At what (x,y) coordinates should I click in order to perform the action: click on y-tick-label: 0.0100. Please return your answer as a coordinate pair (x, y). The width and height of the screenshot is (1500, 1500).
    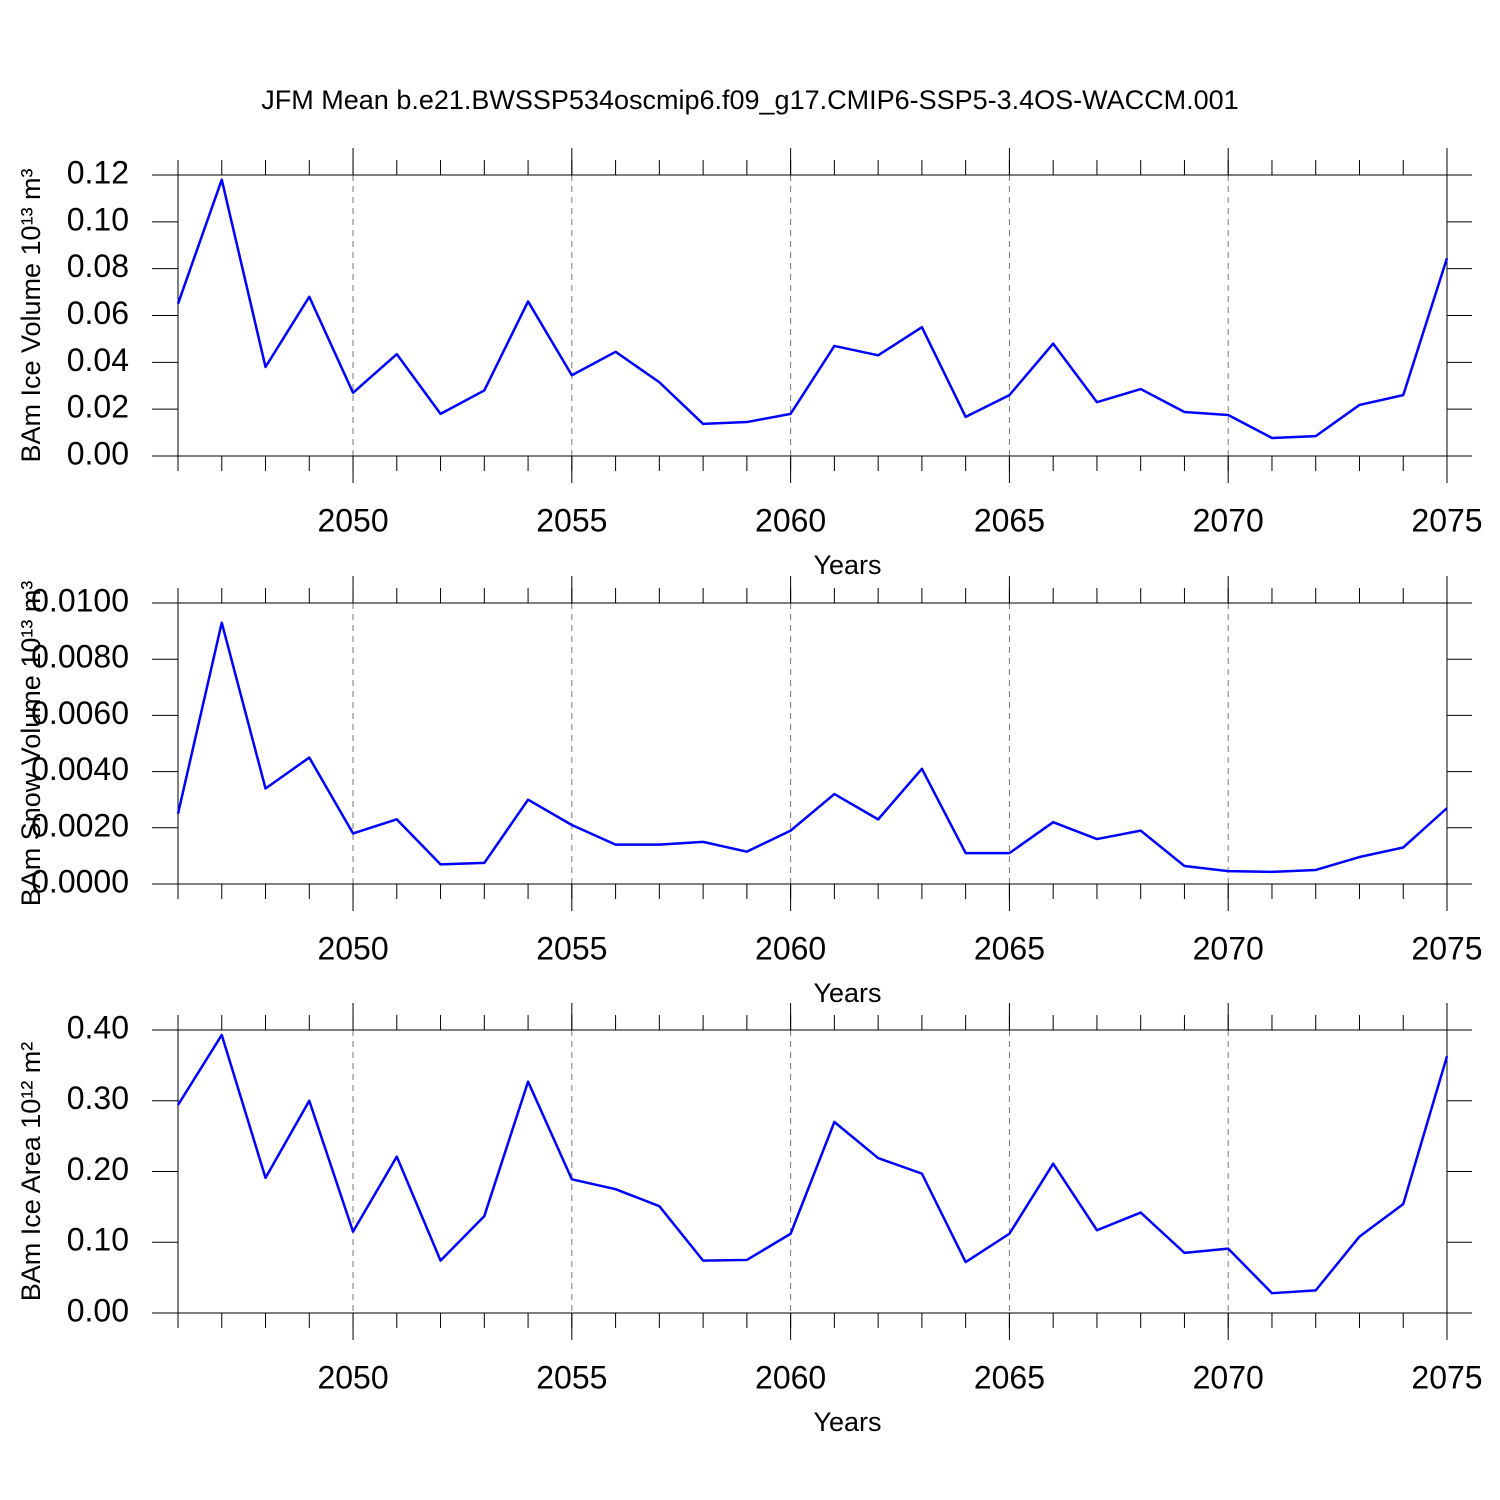
    Looking at the image, I should click on (80, 600).